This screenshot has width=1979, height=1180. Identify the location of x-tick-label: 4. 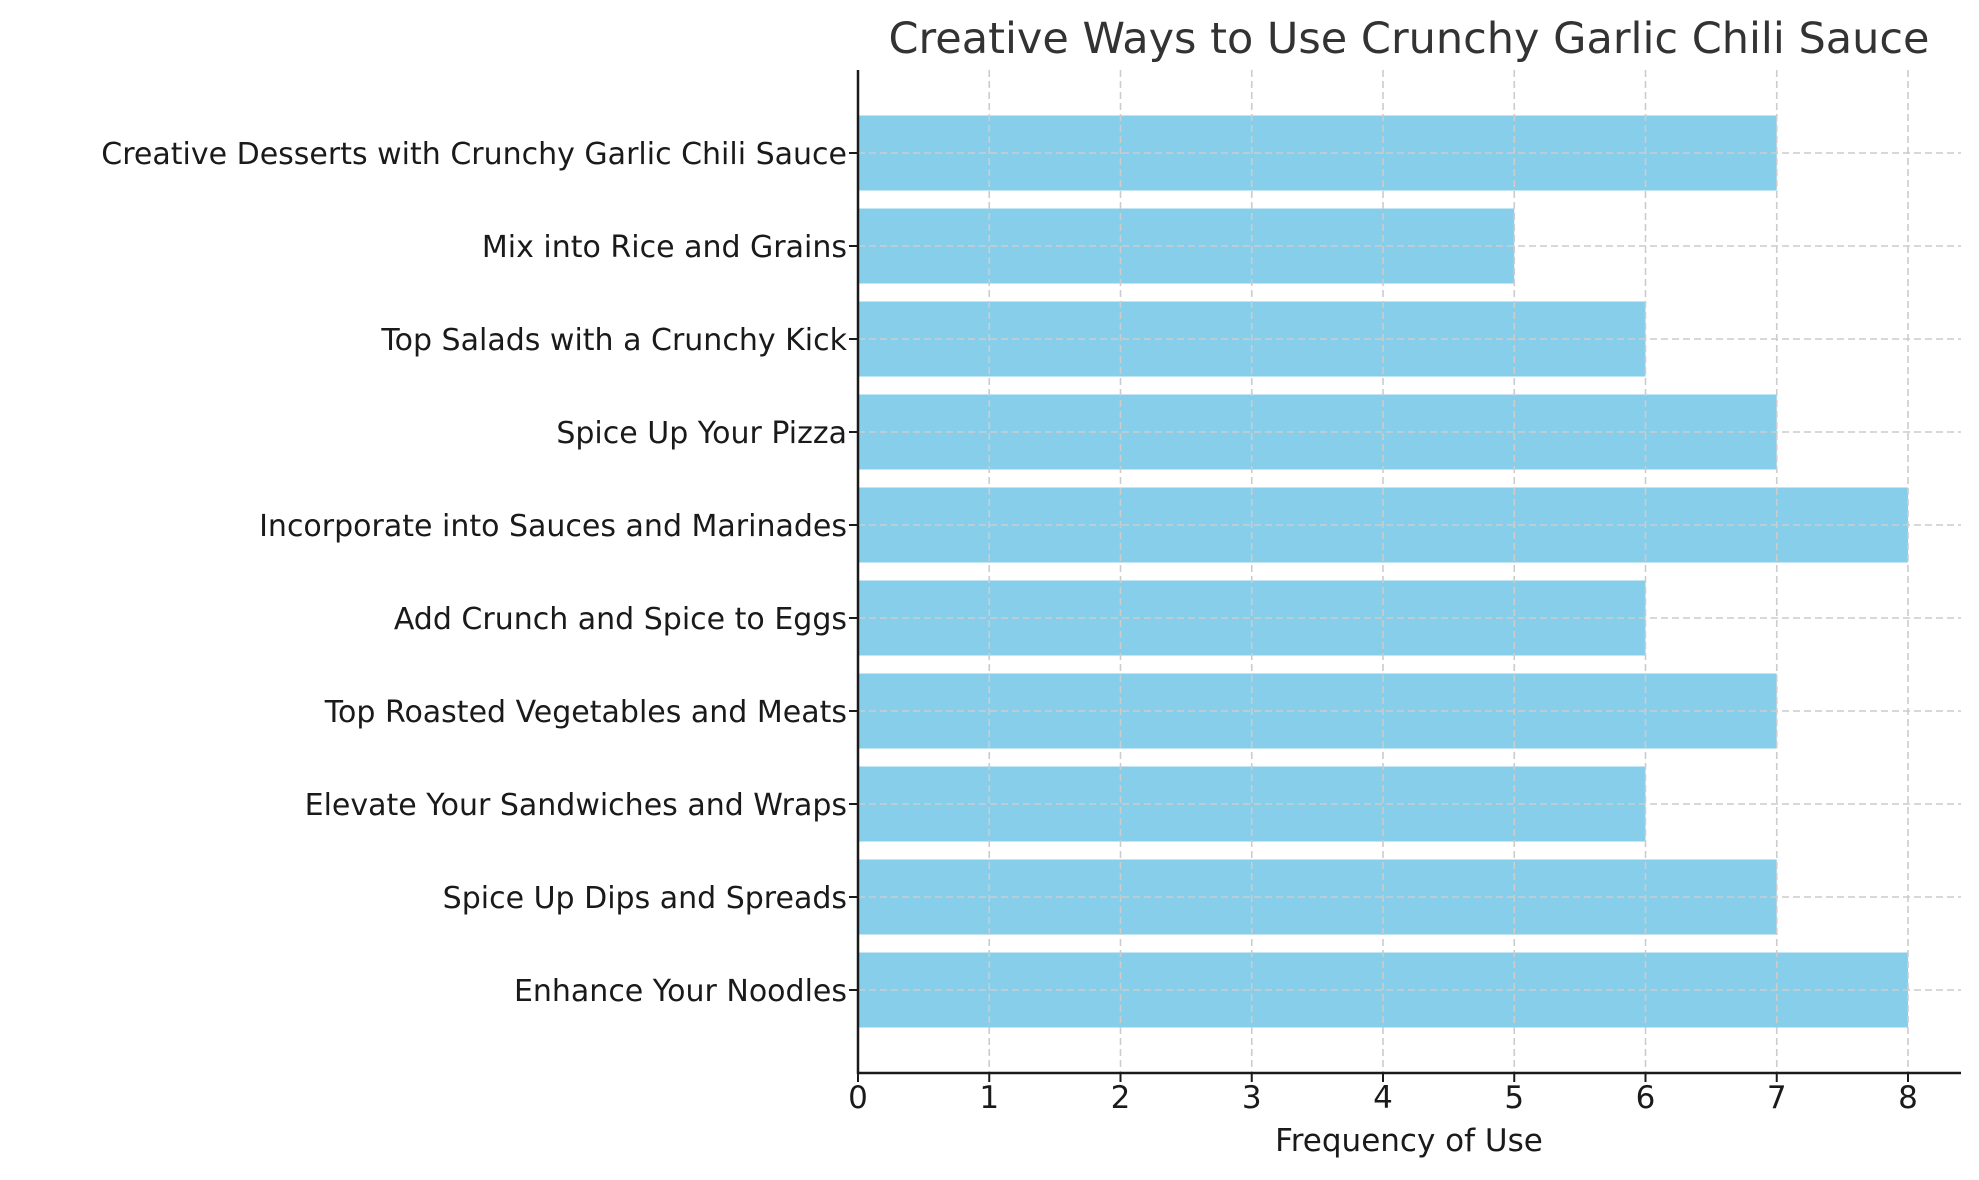
(1383, 1098).